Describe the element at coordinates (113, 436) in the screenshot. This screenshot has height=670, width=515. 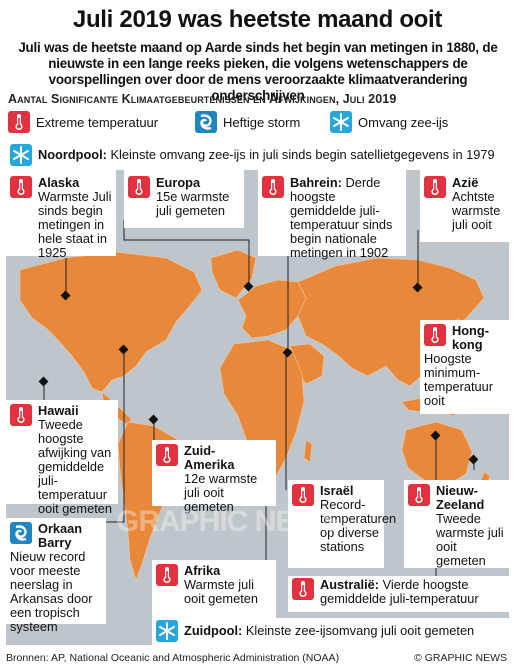
I see `orkaan-leader` at that location.